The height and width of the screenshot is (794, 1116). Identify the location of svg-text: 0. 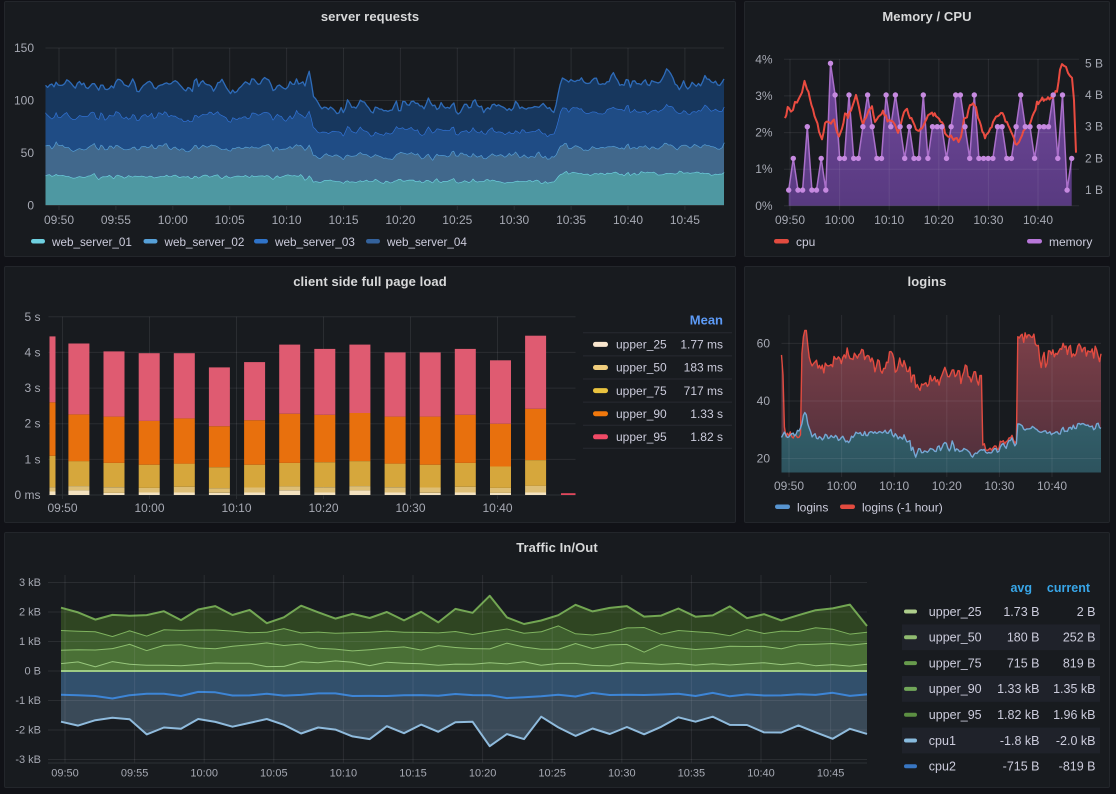
(30, 206).